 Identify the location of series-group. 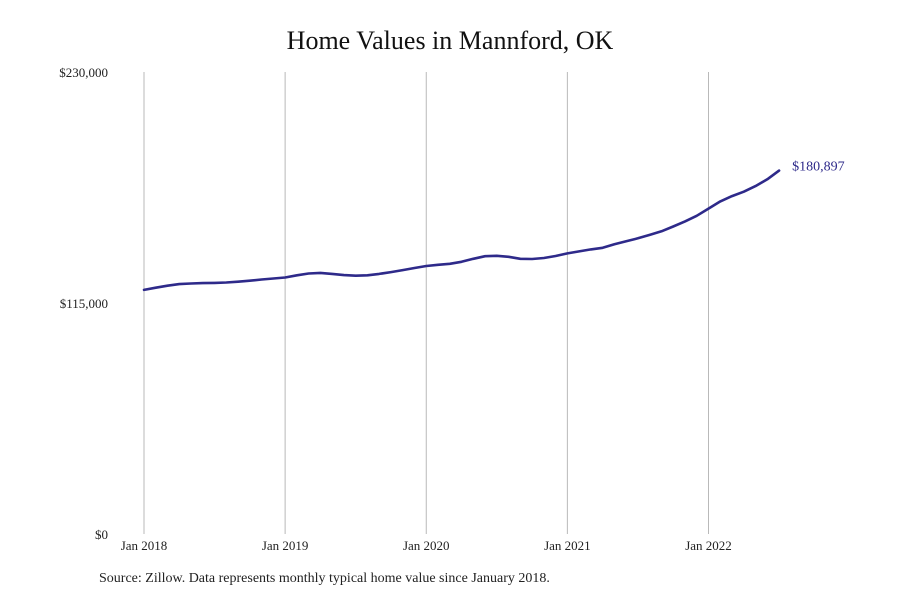
(461, 230).